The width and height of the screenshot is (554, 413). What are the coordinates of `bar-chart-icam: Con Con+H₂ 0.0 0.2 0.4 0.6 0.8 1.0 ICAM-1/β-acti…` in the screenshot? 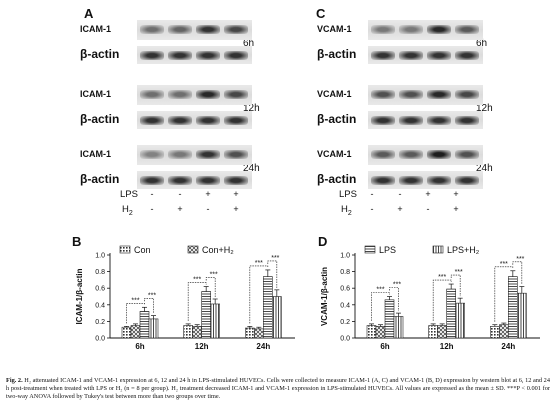 It's located at (185, 298).